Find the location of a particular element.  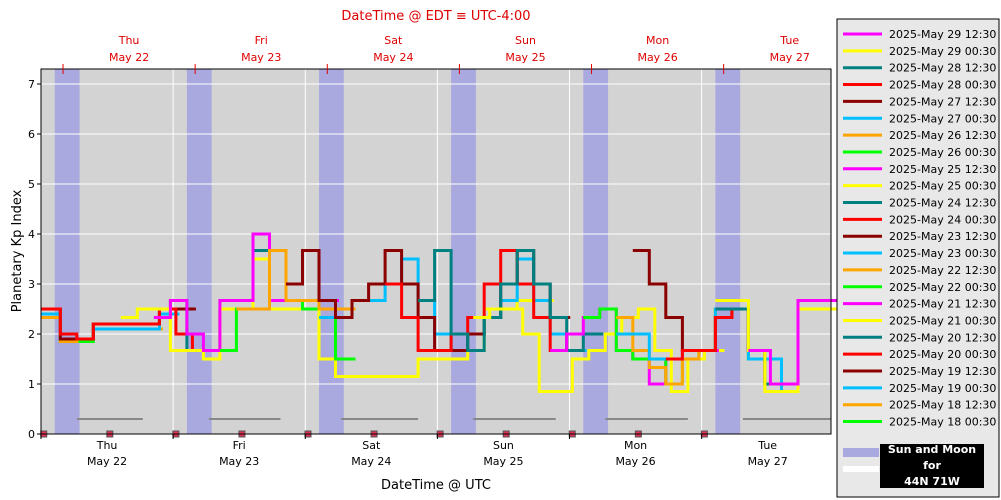

x-day-label-1: Fri is located at coordinates (239, 445).